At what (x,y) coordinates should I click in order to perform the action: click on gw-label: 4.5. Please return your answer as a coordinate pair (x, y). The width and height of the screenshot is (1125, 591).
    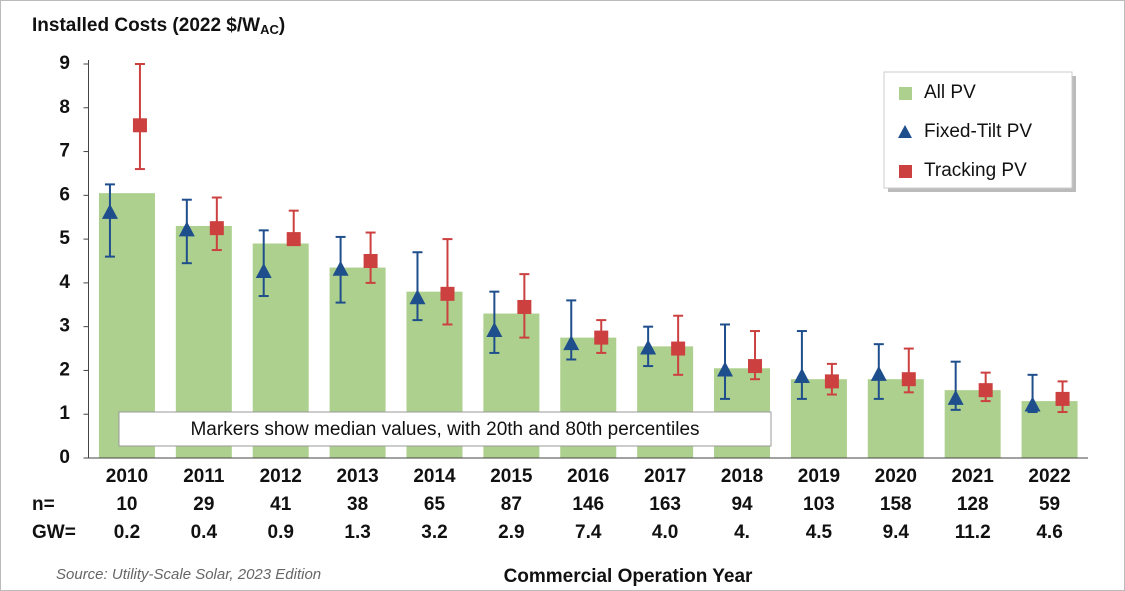
    Looking at the image, I should click on (819, 532).